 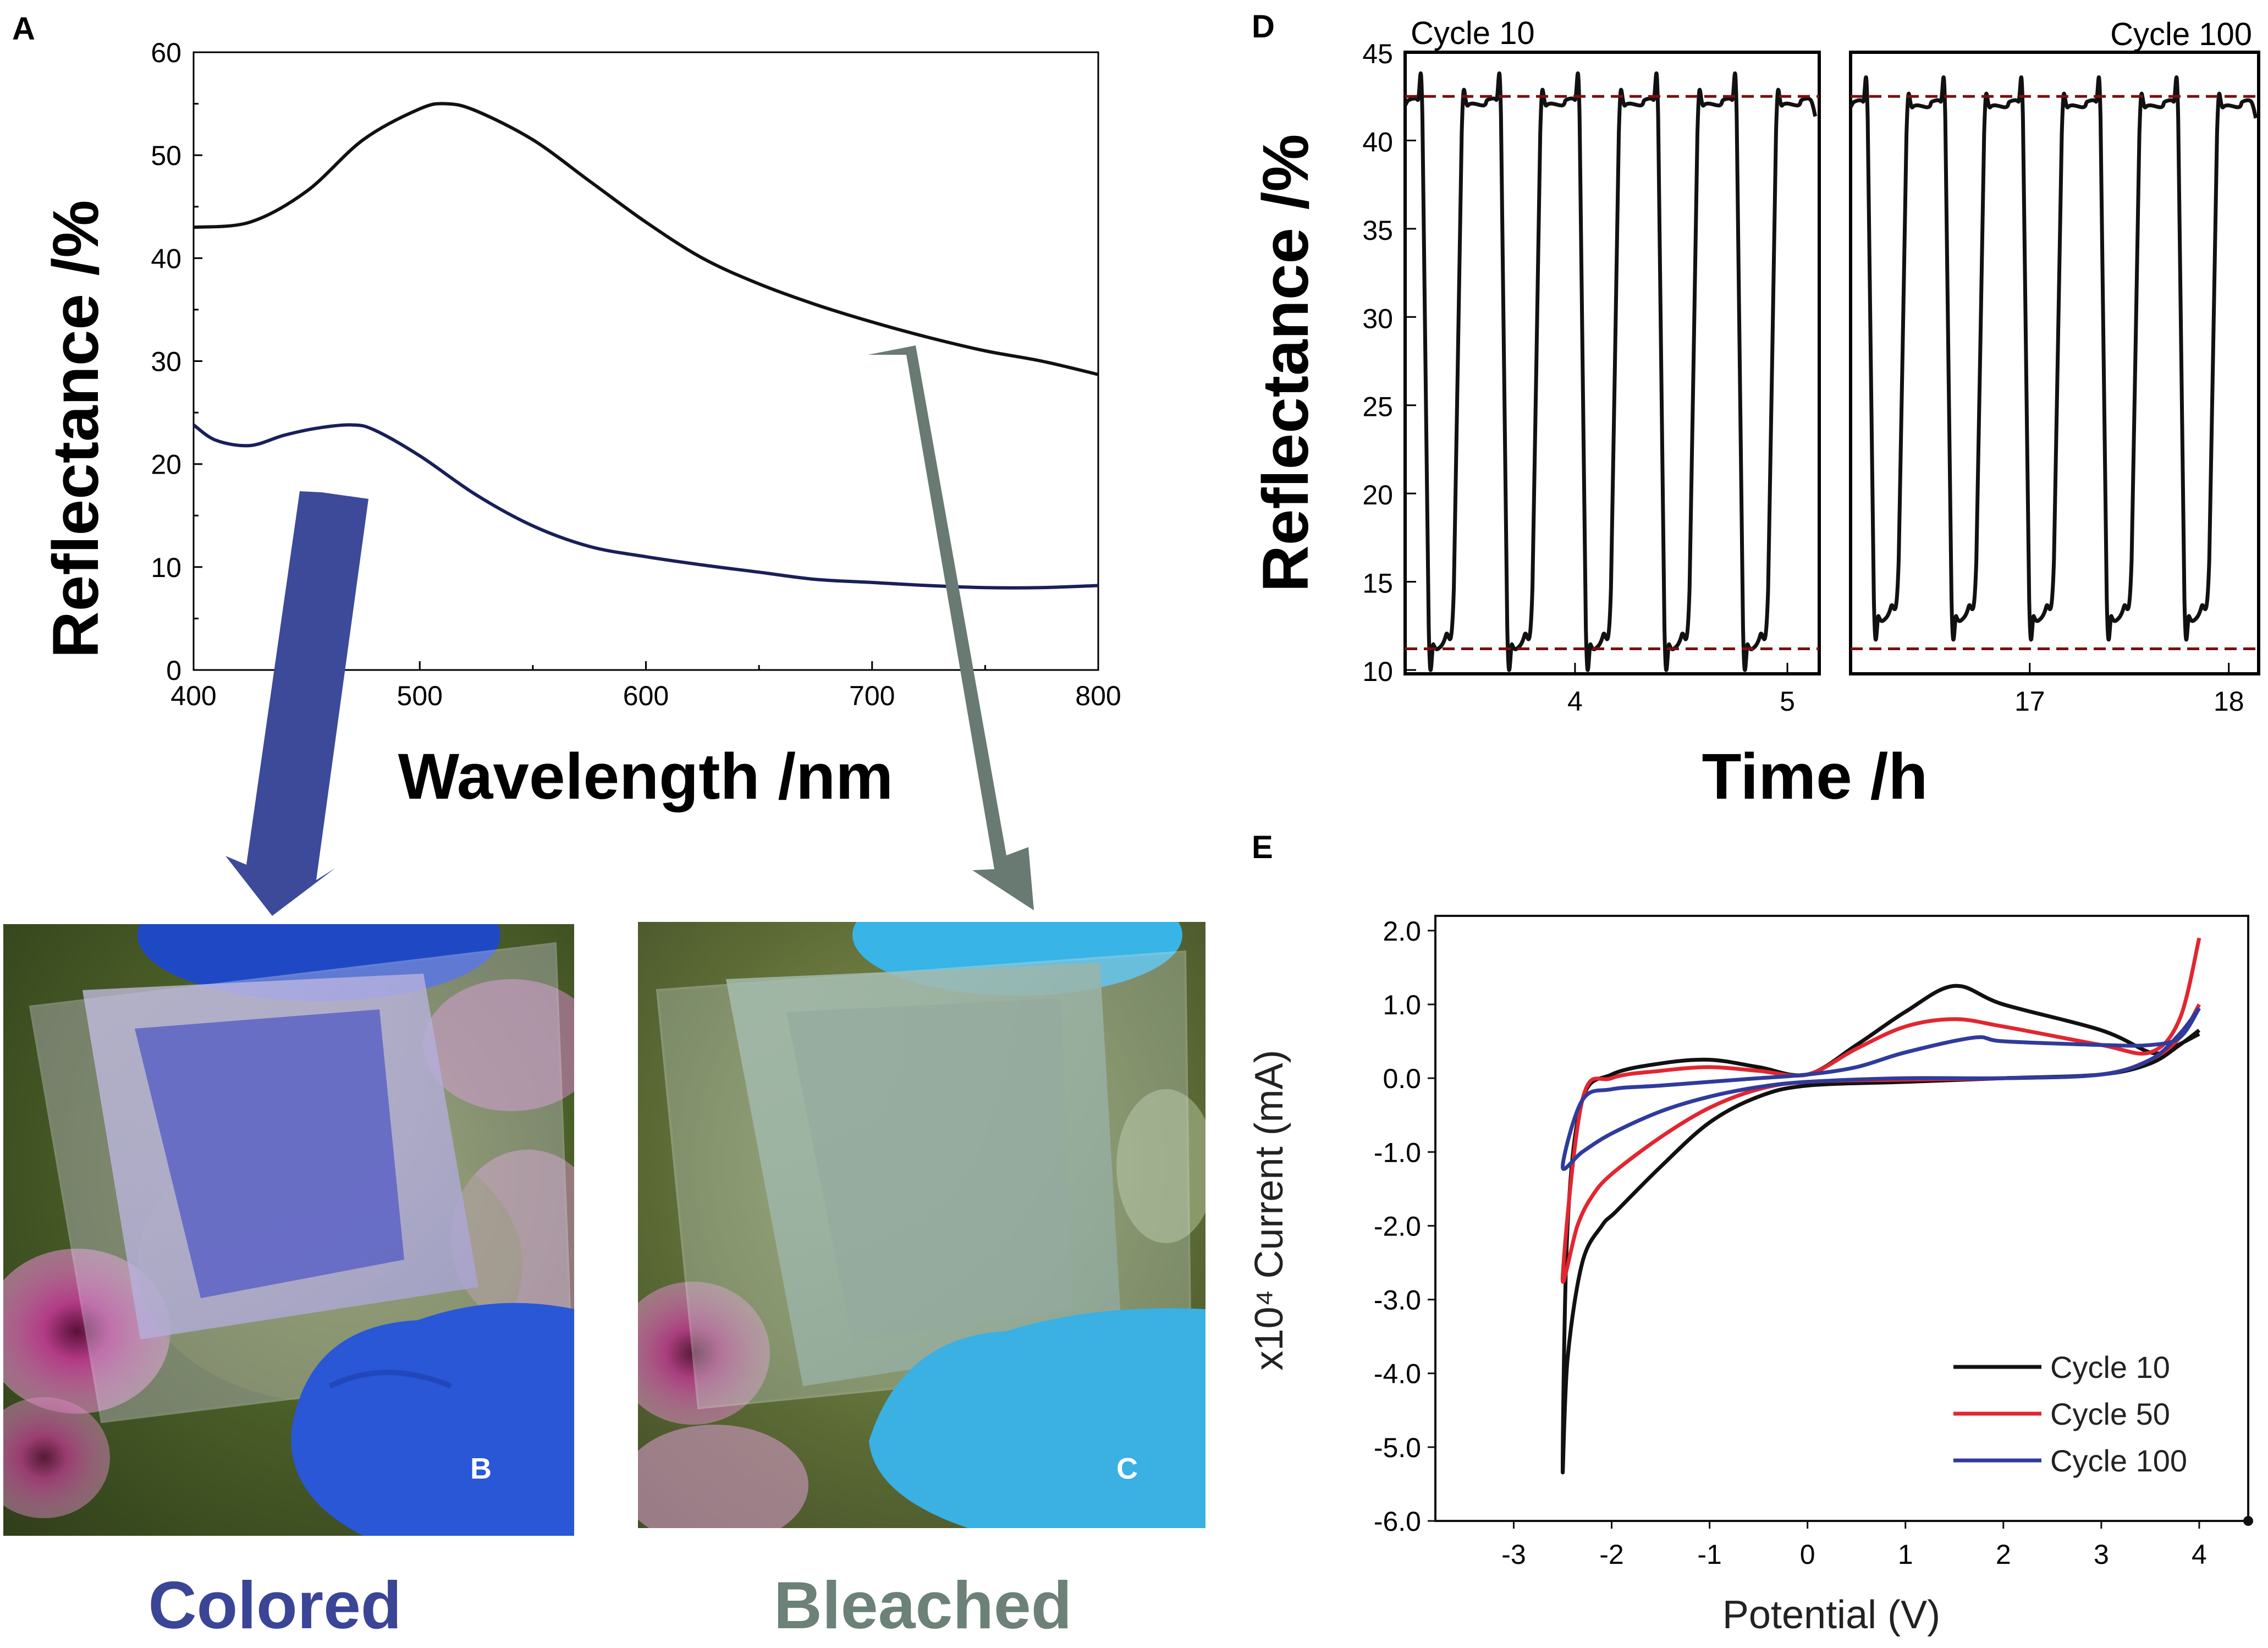 I want to click on y-axis-label: x10⁴ Current (mA), so click(x=1269, y=1210).